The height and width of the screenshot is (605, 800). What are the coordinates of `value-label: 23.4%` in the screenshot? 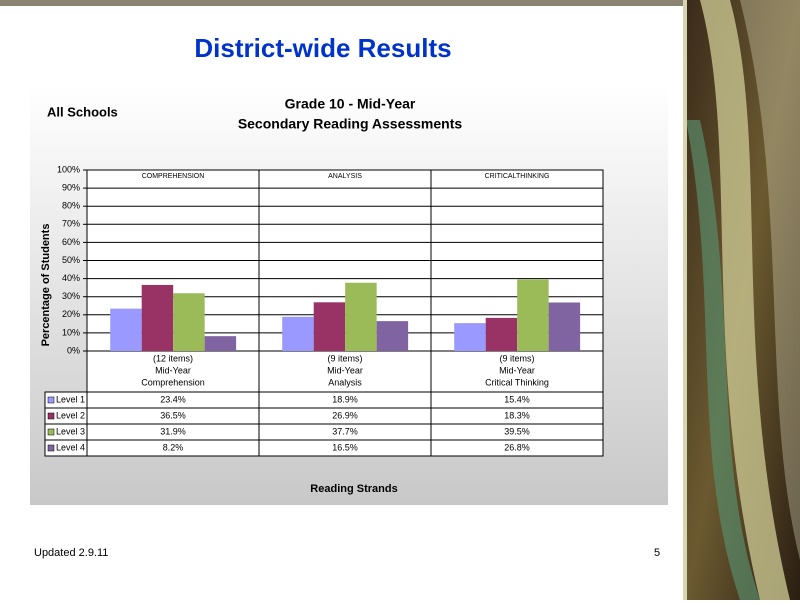 It's located at (173, 399).